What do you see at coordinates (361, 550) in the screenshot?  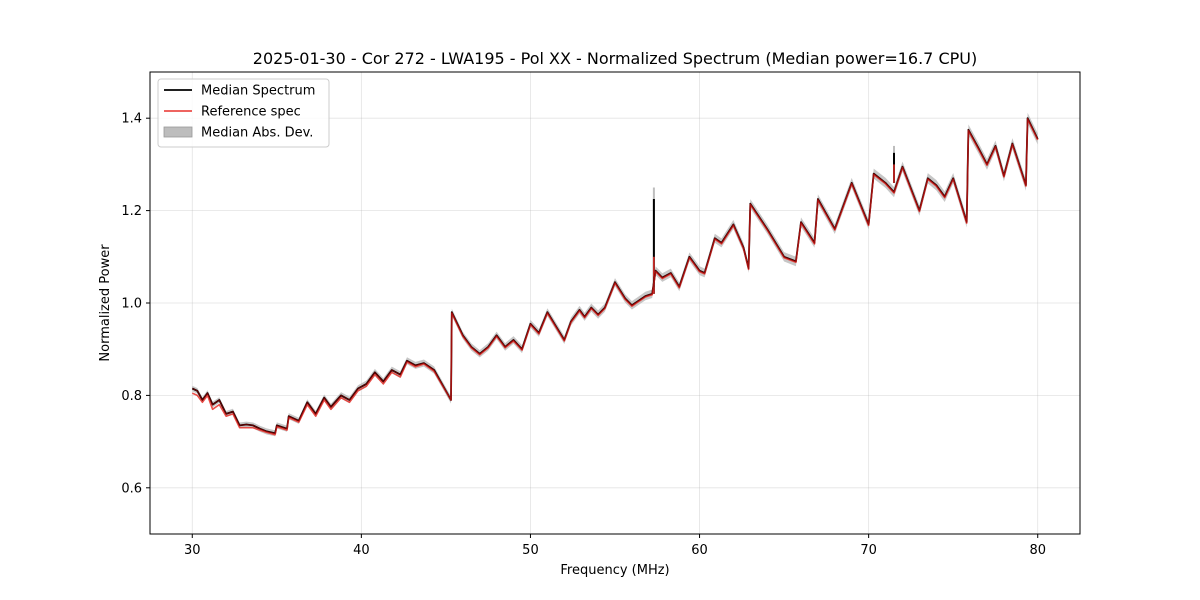 I see `x-tick-label: 40` at bounding box center [361, 550].